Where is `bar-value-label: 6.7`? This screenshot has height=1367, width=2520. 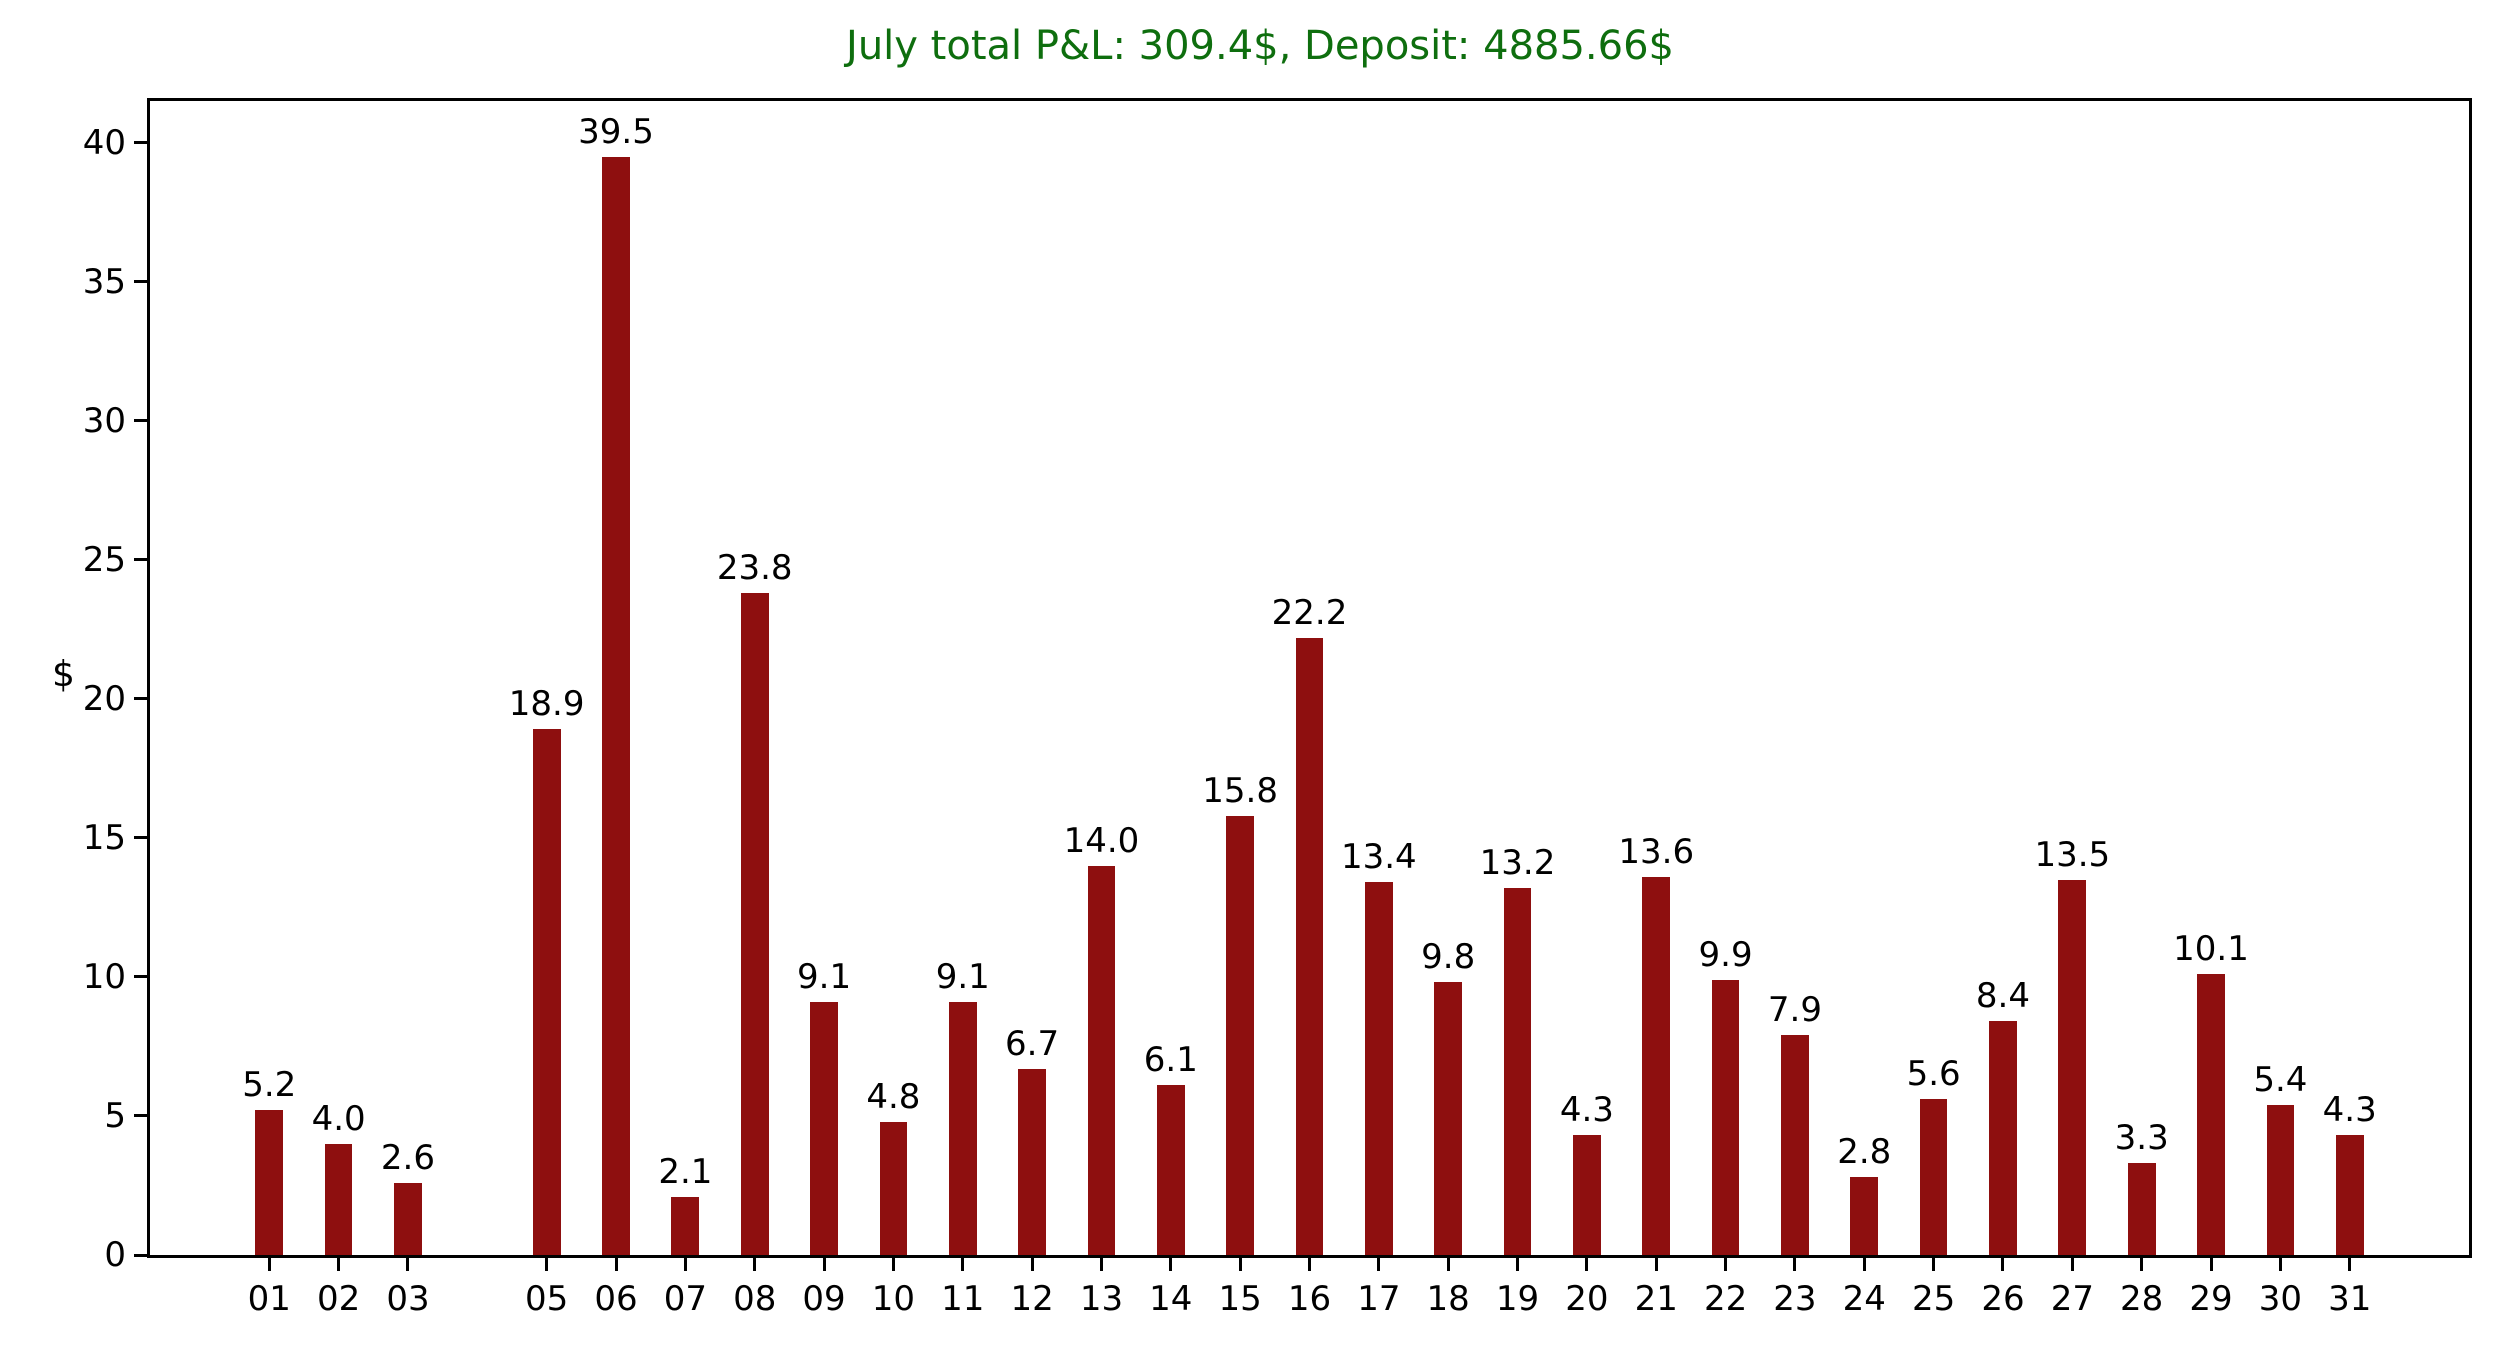
bar-value-label: 6.7 is located at coordinates (1032, 1043).